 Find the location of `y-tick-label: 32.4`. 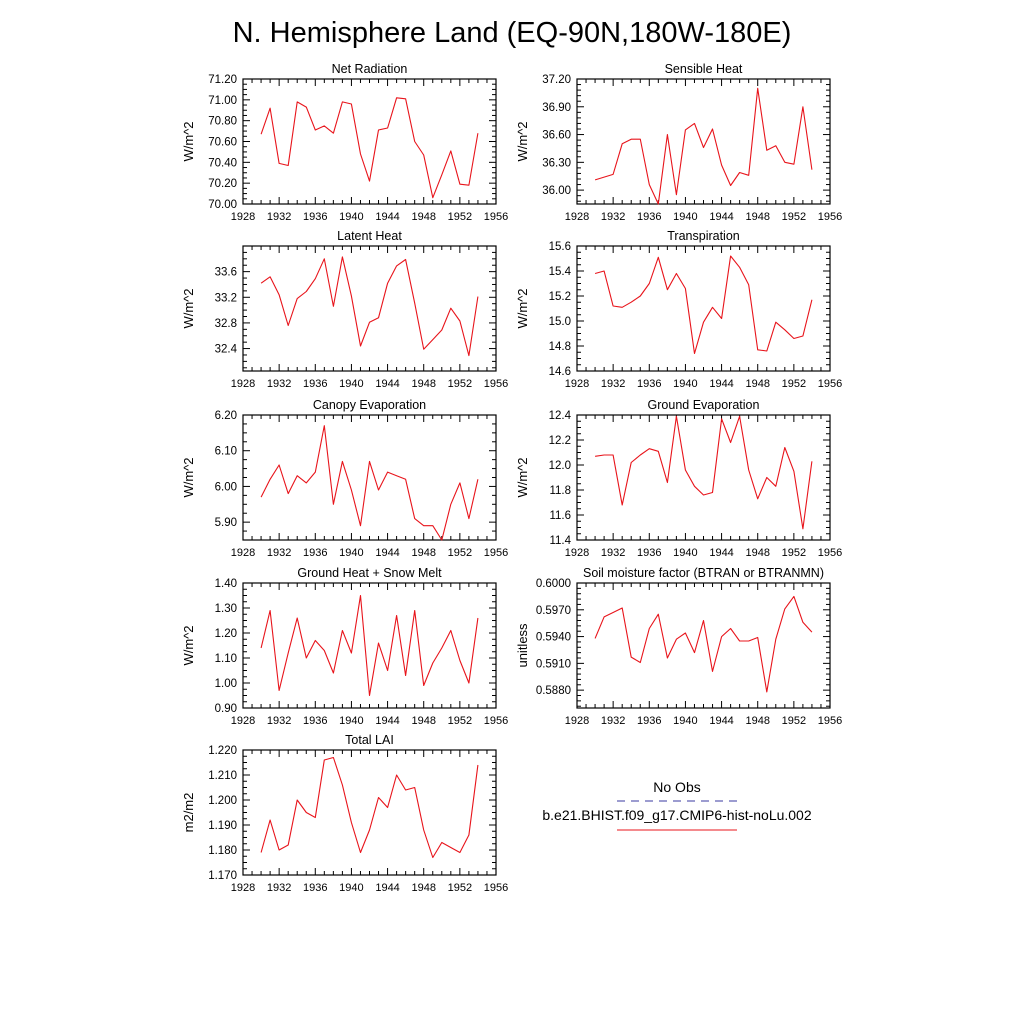

y-tick-label: 32.4 is located at coordinates (226, 350).